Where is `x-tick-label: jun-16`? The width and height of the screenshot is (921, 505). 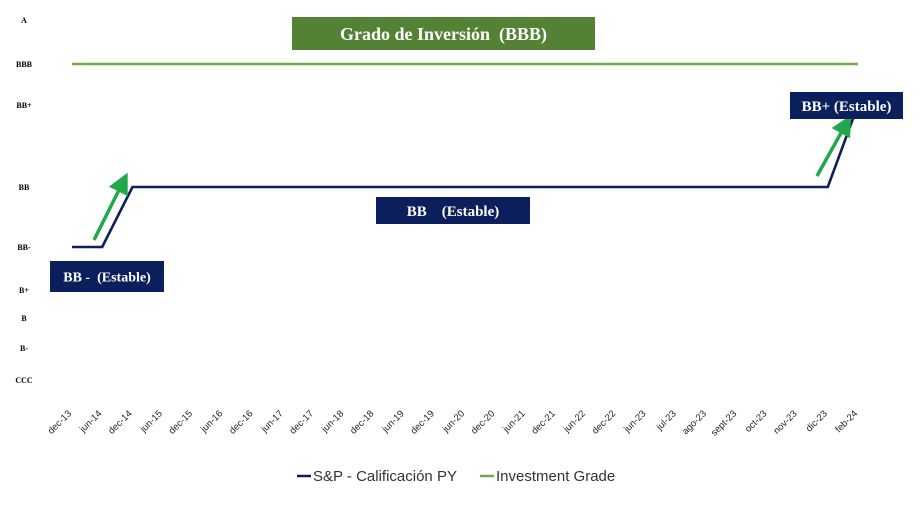
x-tick-label: jun-16 is located at coordinates (211, 421).